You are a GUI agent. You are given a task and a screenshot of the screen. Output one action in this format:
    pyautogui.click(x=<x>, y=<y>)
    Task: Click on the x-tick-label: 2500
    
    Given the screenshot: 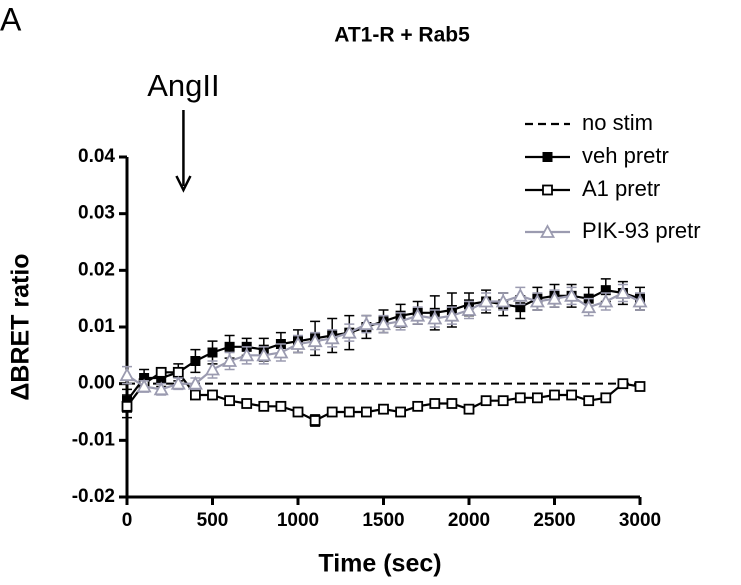 What is the action you would take?
    pyautogui.click(x=554, y=520)
    